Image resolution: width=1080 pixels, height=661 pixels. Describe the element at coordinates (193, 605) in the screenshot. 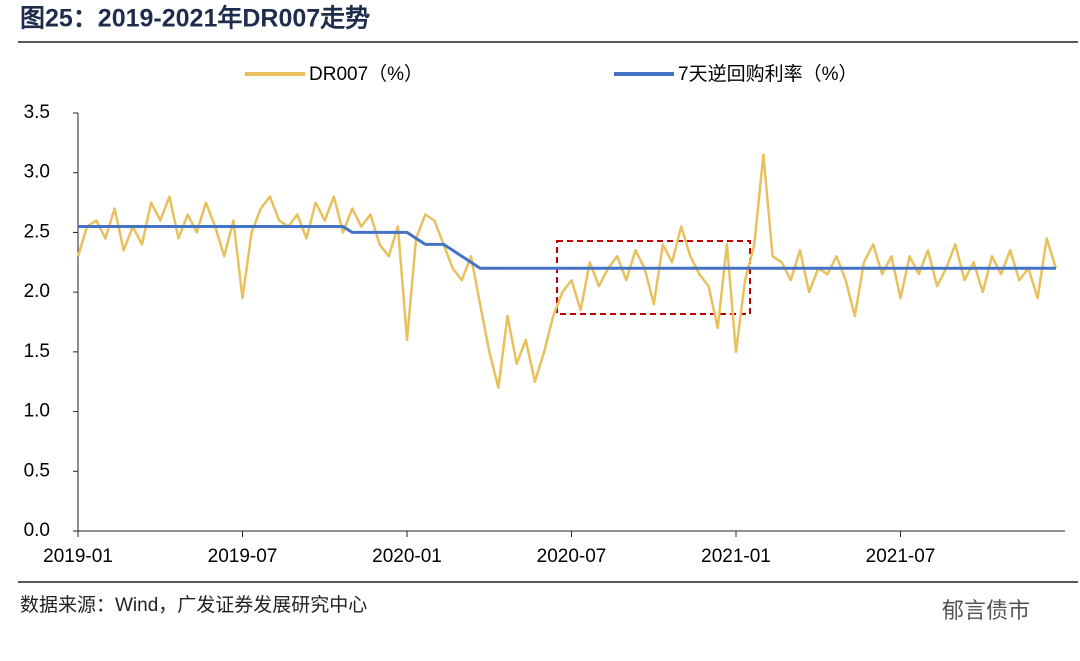

I see `source: 数据来源：Wind，广发证券发展研究中心` at that location.